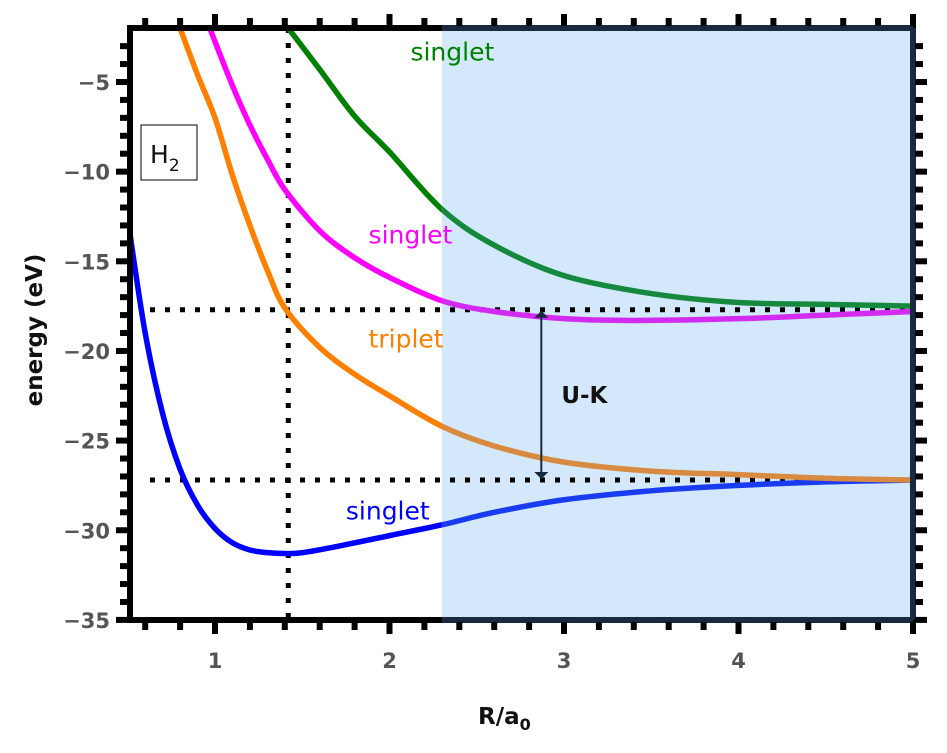  What do you see at coordinates (564, 661) in the screenshot?
I see `x-tick-label: 3` at bounding box center [564, 661].